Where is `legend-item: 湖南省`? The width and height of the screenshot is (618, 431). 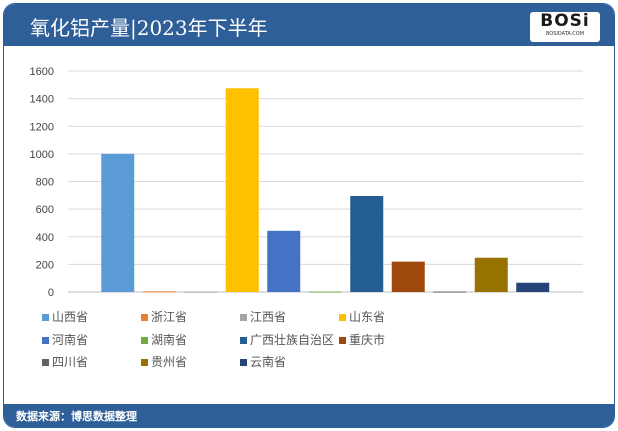 legend-item: 湖南省 is located at coordinates (164, 339).